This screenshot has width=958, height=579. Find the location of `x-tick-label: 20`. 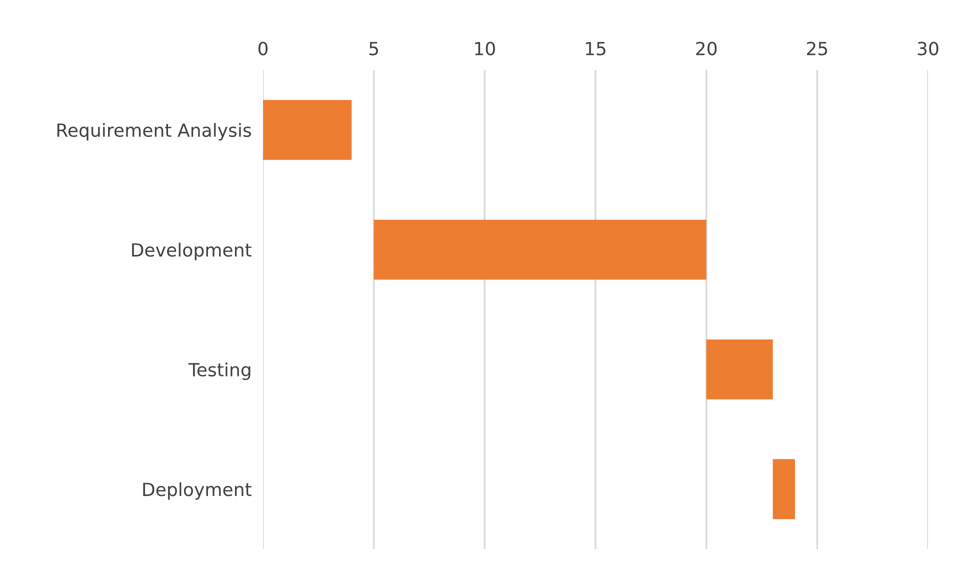

x-tick-label: 20 is located at coordinates (706, 49).